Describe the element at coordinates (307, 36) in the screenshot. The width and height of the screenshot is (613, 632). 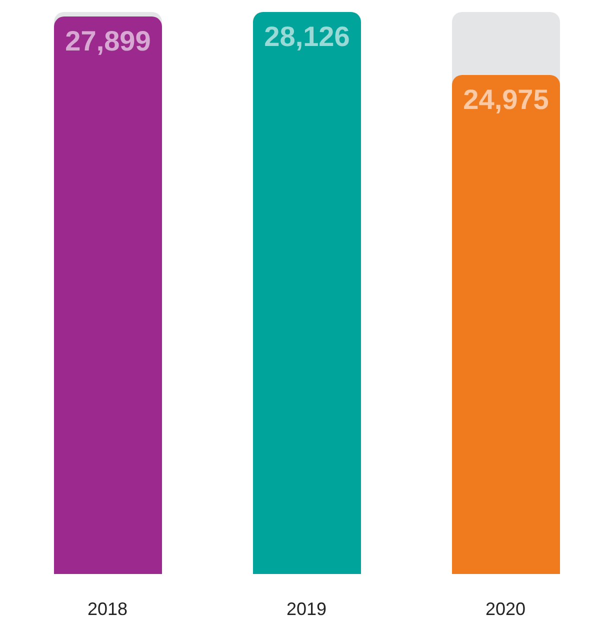
I see `data-label: 28,126` at that location.